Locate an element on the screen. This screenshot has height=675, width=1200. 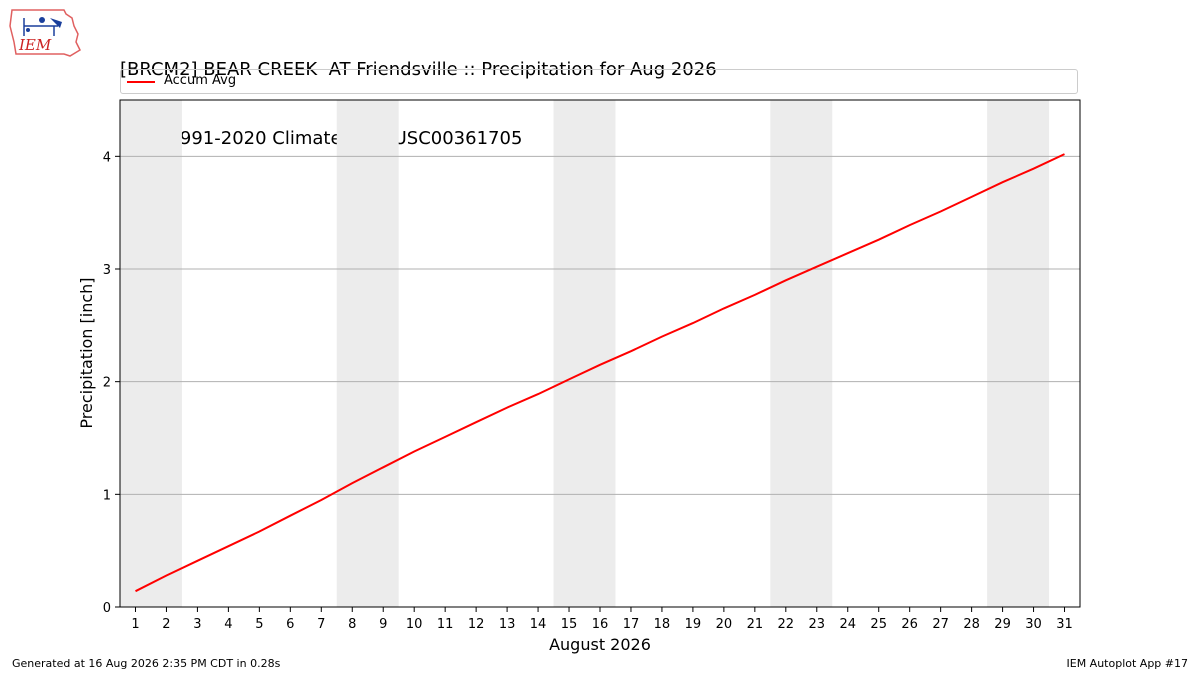
x-tick-label: 27 is located at coordinates (940, 624).